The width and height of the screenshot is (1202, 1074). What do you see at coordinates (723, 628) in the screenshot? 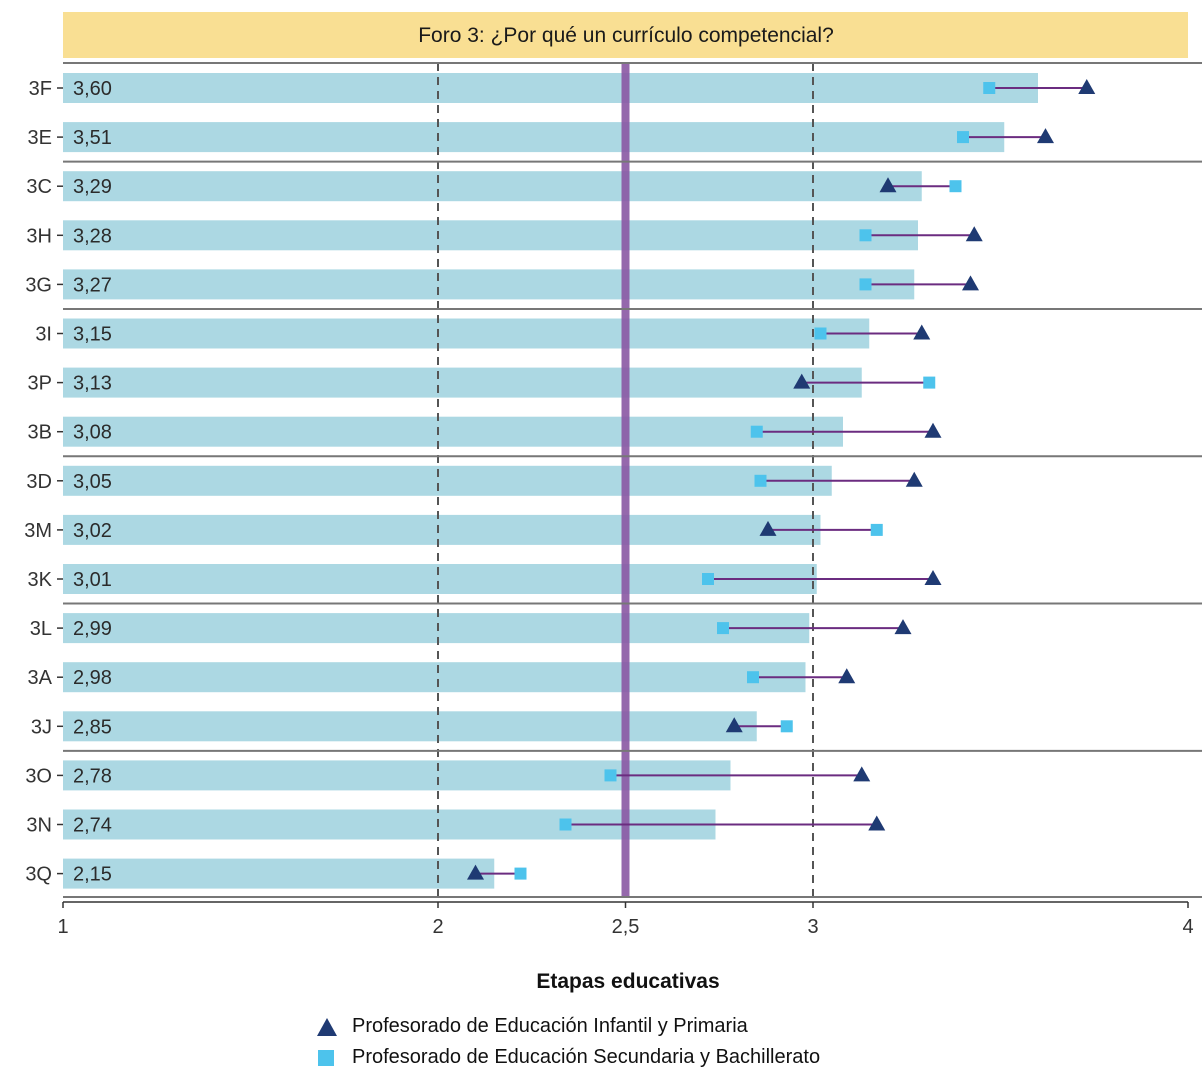
I see `square-point-3L` at bounding box center [723, 628].